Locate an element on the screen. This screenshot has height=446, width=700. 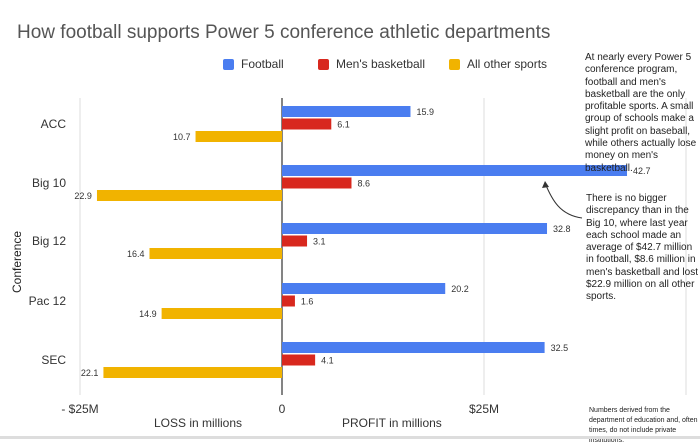
y-axis-label: Conference is located at coordinates (17, 262).